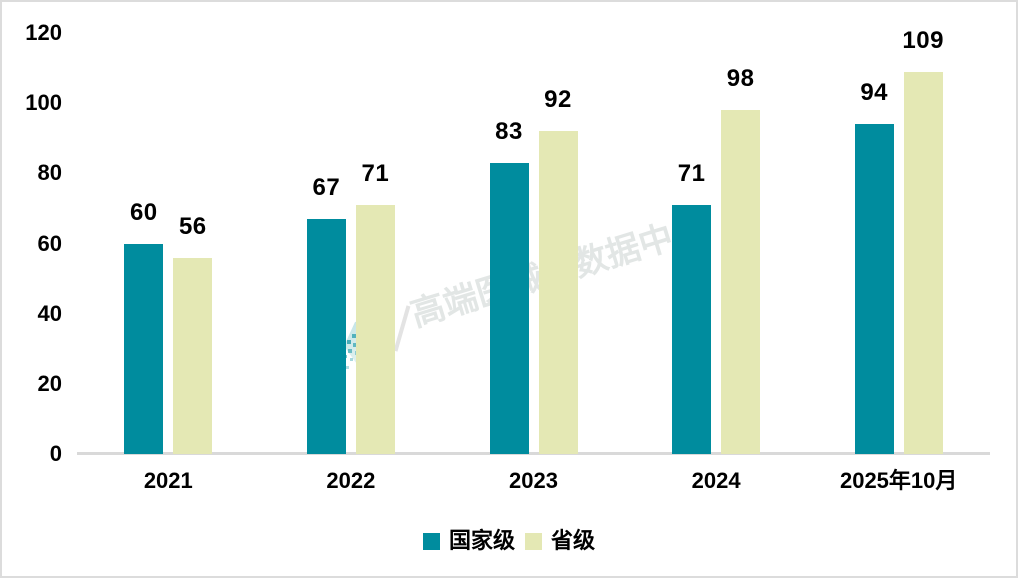 This screenshot has height=578, width=1018. What do you see at coordinates (558, 292) in the screenshot?
I see `bar-省级-2023` at bounding box center [558, 292].